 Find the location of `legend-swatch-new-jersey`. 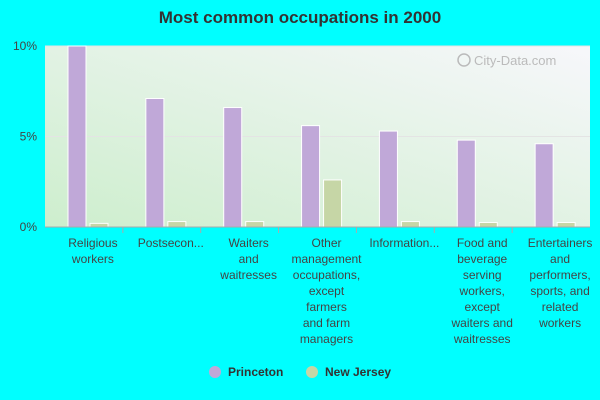

legend-swatch-new-jersey is located at coordinates (312, 372).